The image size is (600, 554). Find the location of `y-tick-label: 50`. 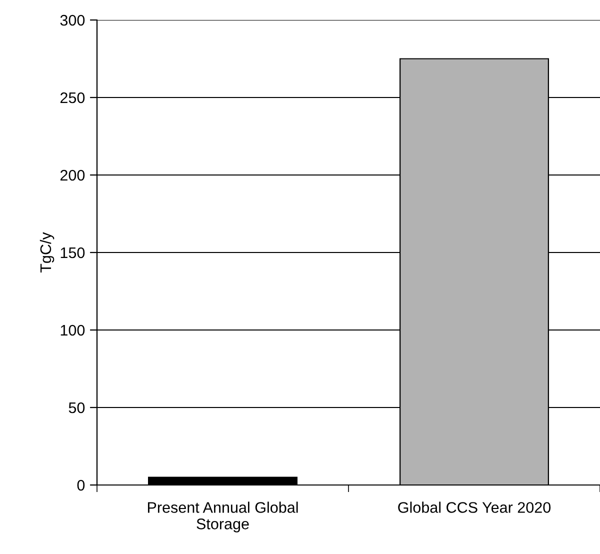

y-tick-label: 50 is located at coordinates (76, 408).